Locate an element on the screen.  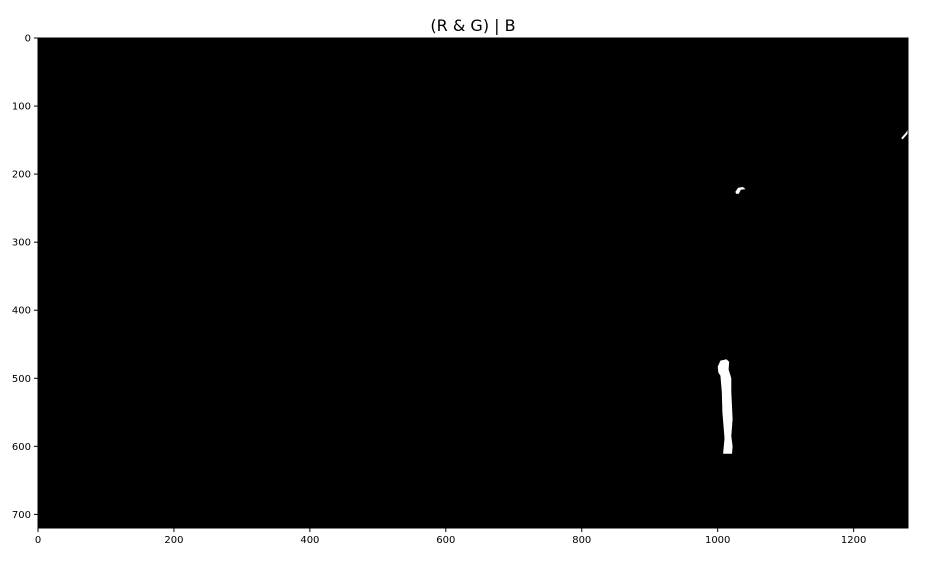
y-axis-ticks: 0 100 200 300 400 500 600 700 is located at coordinates (25, 277).